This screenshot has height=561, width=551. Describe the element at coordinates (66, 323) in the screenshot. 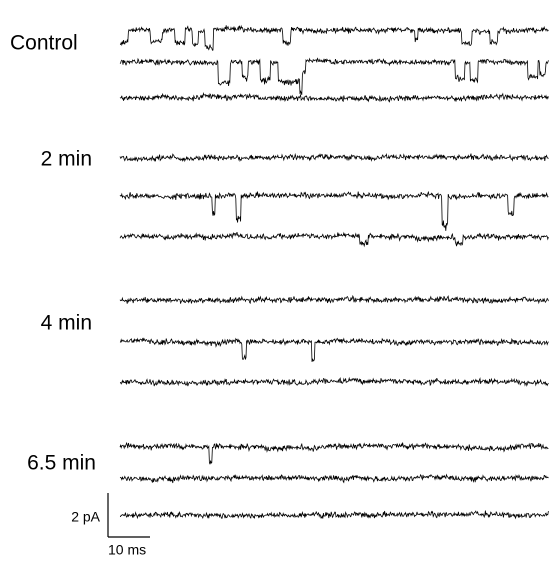

I see `group-label: 4 min` at that location.